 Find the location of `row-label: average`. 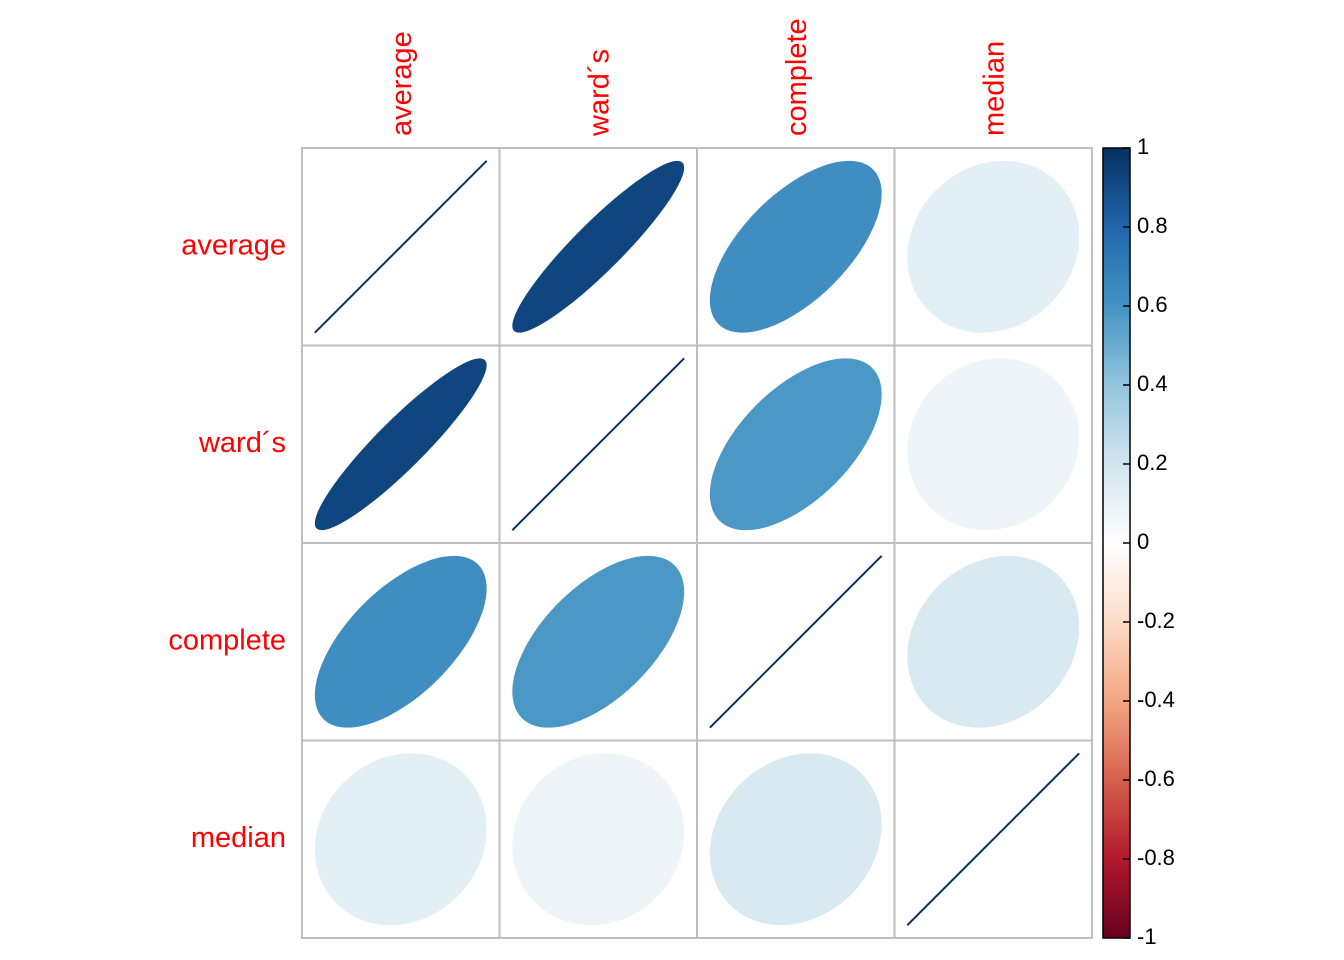

row-label: average is located at coordinates (233, 245).